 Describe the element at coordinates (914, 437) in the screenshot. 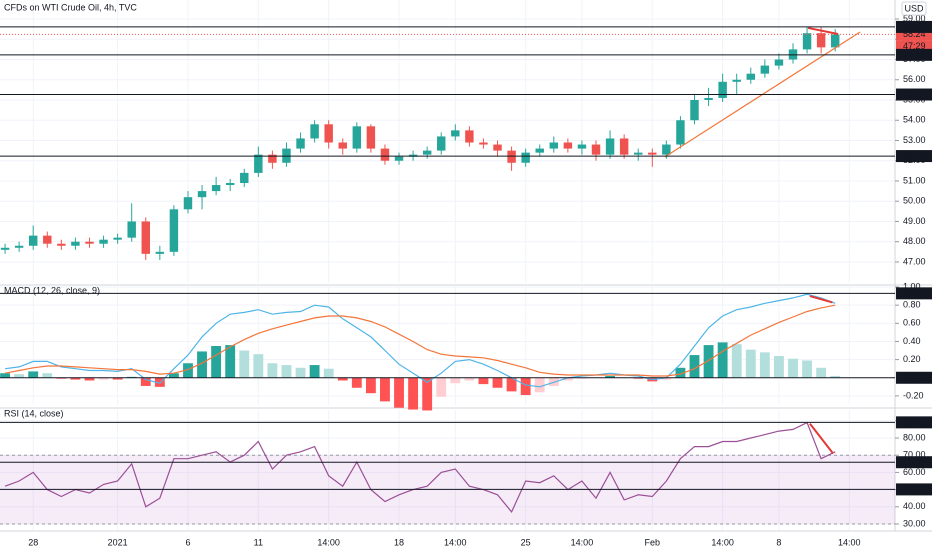

I see `y-tick-label: 80.00` at that location.